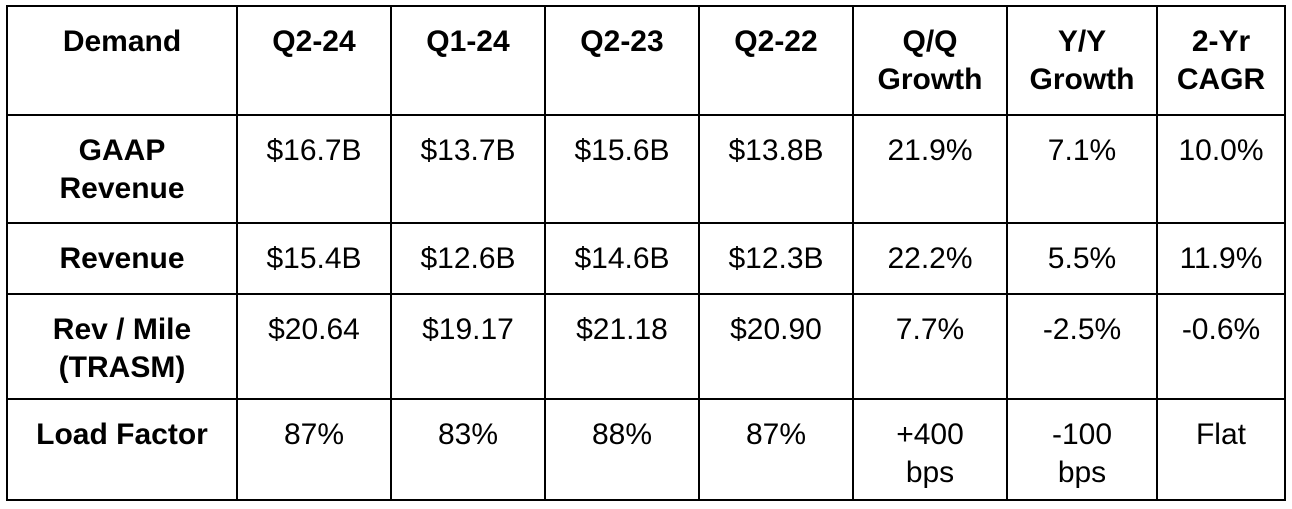  Describe the element at coordinates (930, 258) in the screenshot. I see `table-cell: 22.2%` at that location.